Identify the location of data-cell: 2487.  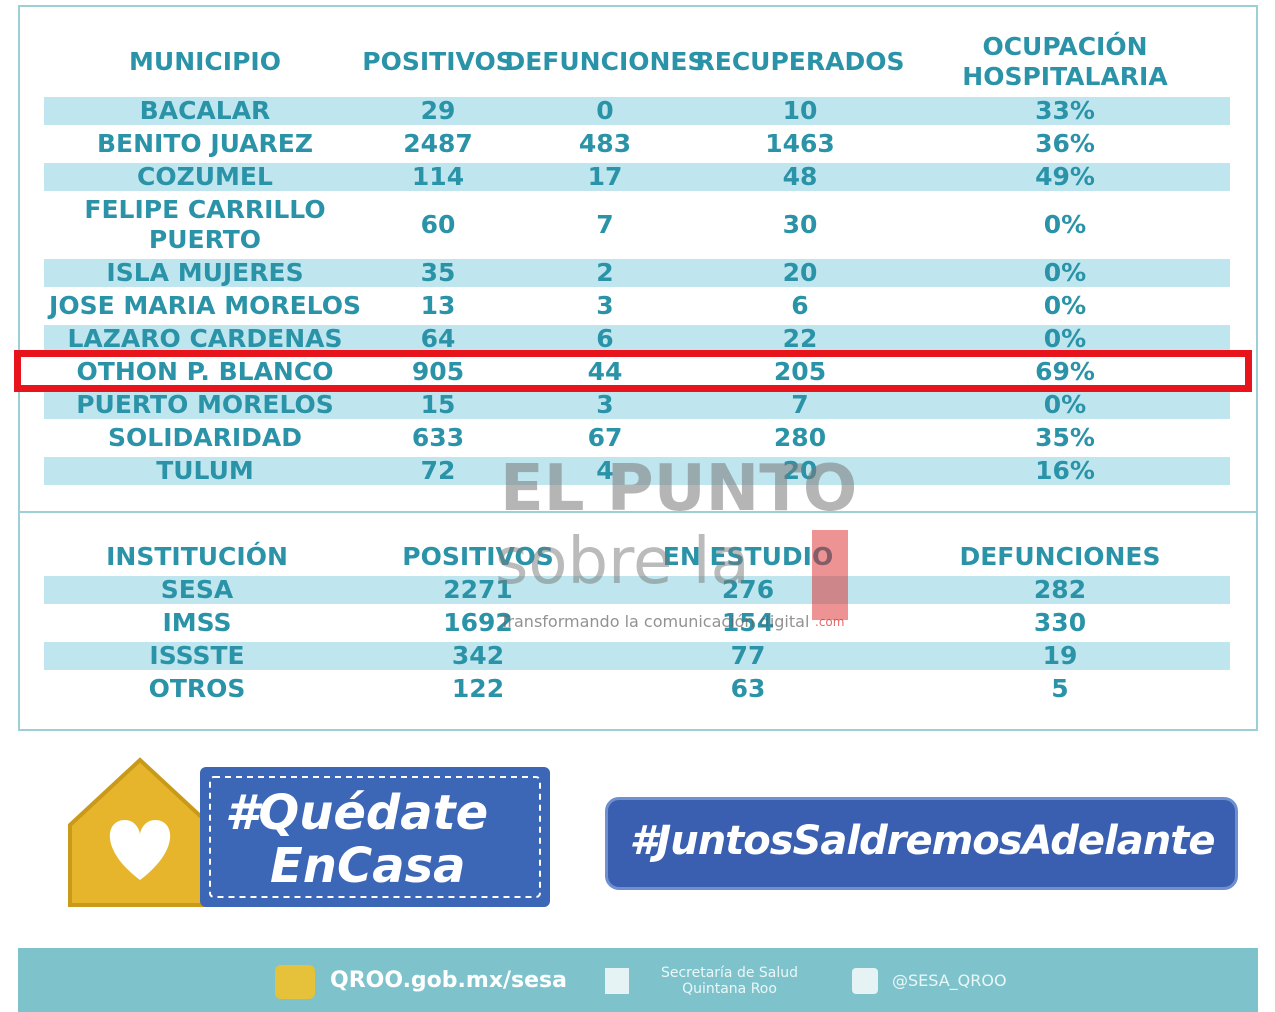
(438, 143).